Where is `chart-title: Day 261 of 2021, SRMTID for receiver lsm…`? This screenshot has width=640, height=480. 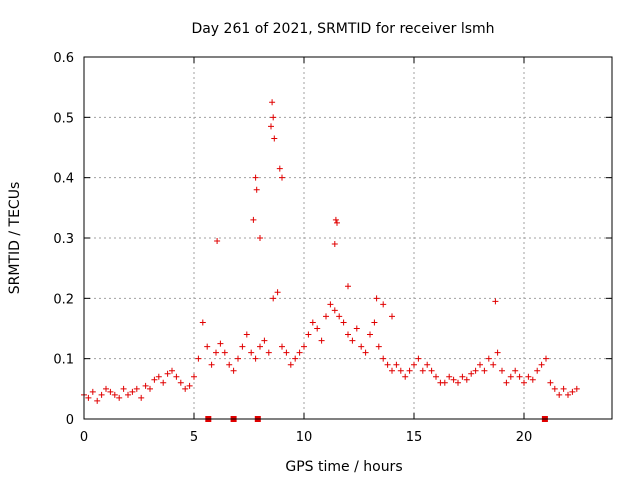
chart-title: Day 261 of 2021, SRMTID for receiver lsm… is located at coordinates (342, 29).